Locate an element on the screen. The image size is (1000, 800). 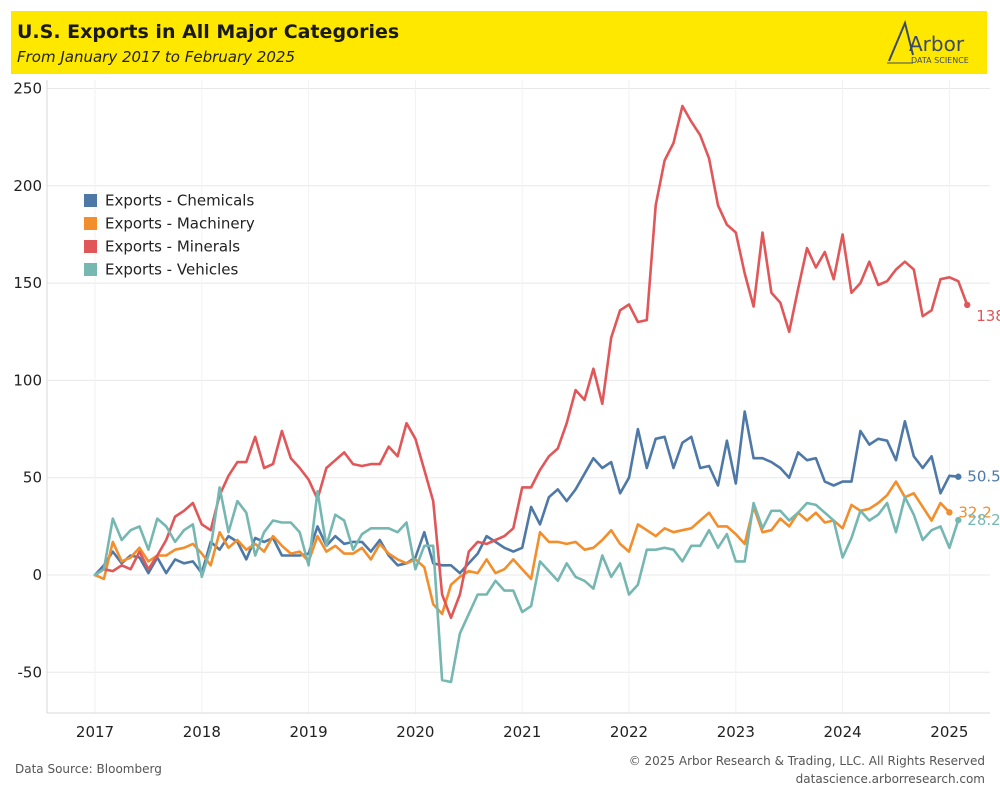
series-end-label-1: 32.2 is located at coordinates (974, 512).